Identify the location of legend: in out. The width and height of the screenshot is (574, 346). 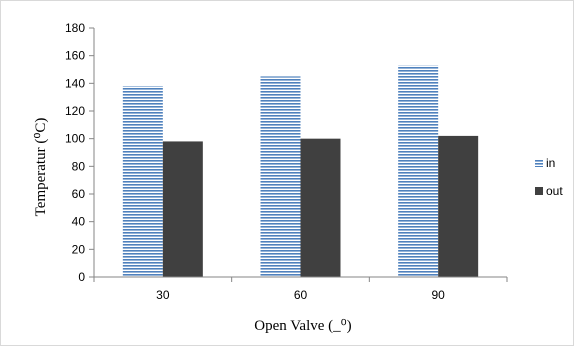
(549, 177).